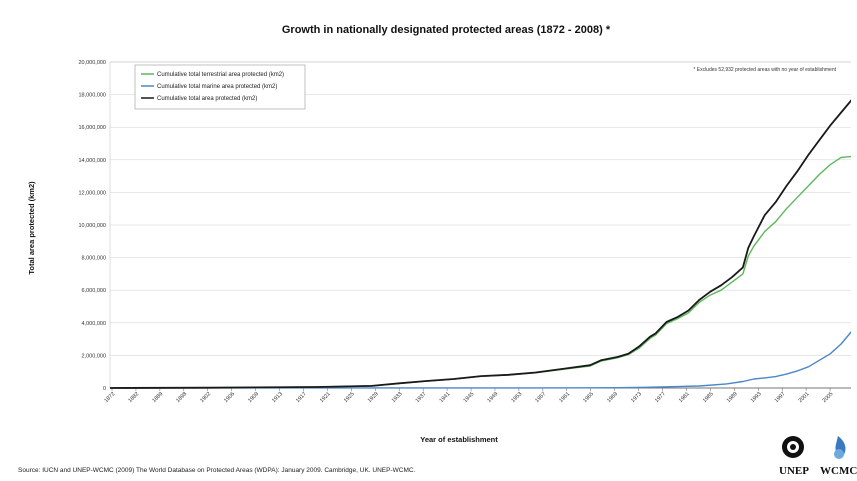 This screenshot has width=857, height=481. Describe the element at coordinates (838, 471) in the screenshot. I see `wcmc-logo-text: WCMC` at that location.